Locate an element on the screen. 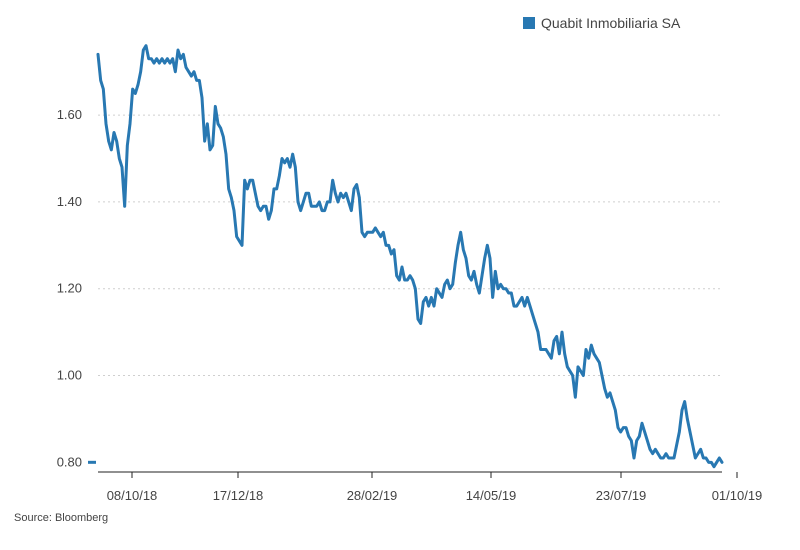 This screenshot has height=550, width=800. y-tick-label: 1.40 is located at coordinates (69, 201).